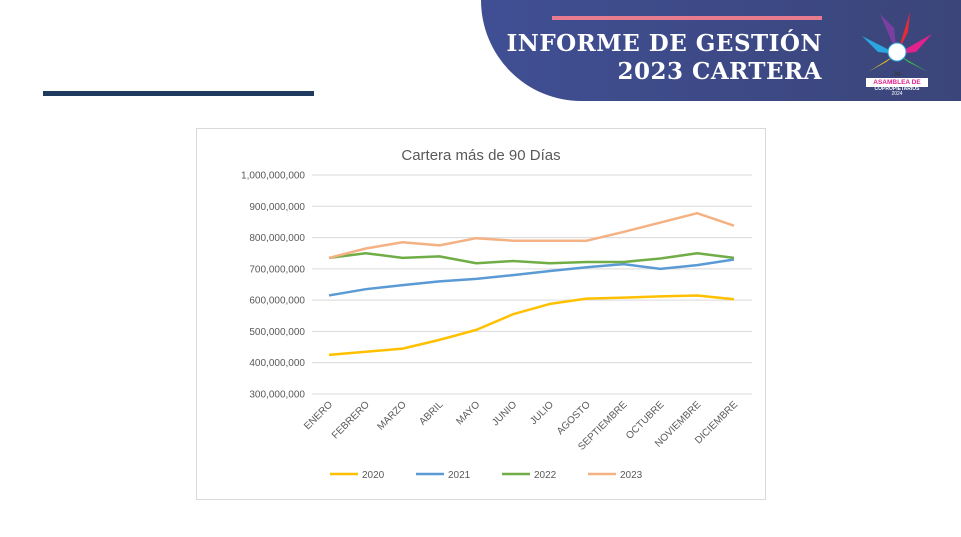  What do you see at coordinates (459, 475) in the screenshot?
I see `legend-label-2021: 2021` at bounding box center [459, 475].